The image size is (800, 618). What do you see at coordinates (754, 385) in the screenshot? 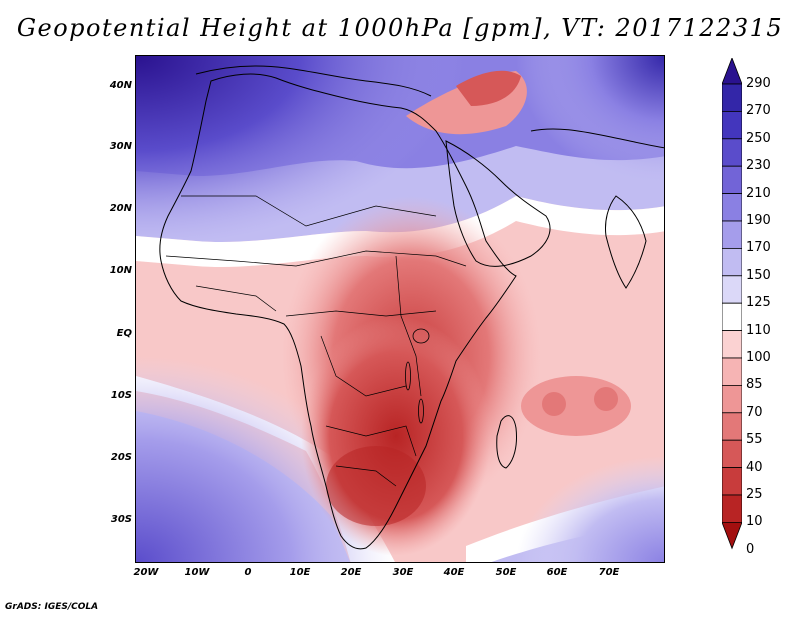
I see `colorbar-label: 85` at bounding box center [754, 385].